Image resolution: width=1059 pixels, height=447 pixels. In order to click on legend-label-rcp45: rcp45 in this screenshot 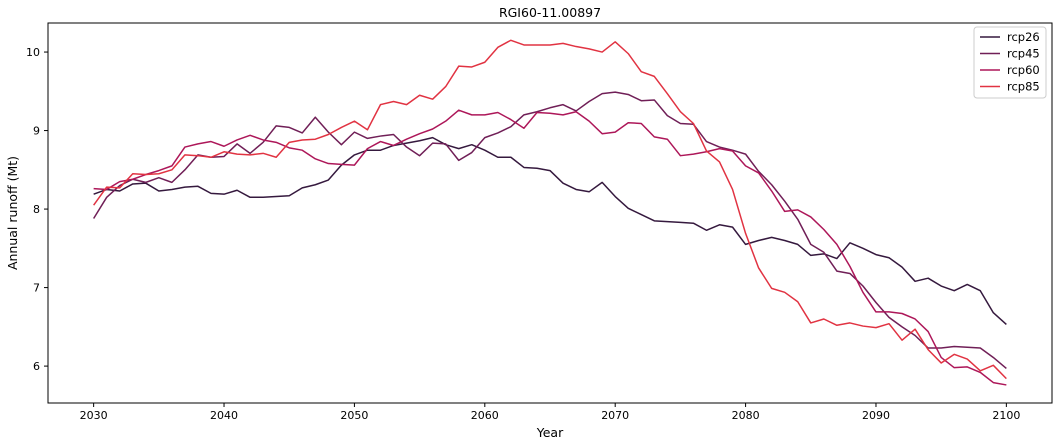, I will do `click(1023, 54)`.